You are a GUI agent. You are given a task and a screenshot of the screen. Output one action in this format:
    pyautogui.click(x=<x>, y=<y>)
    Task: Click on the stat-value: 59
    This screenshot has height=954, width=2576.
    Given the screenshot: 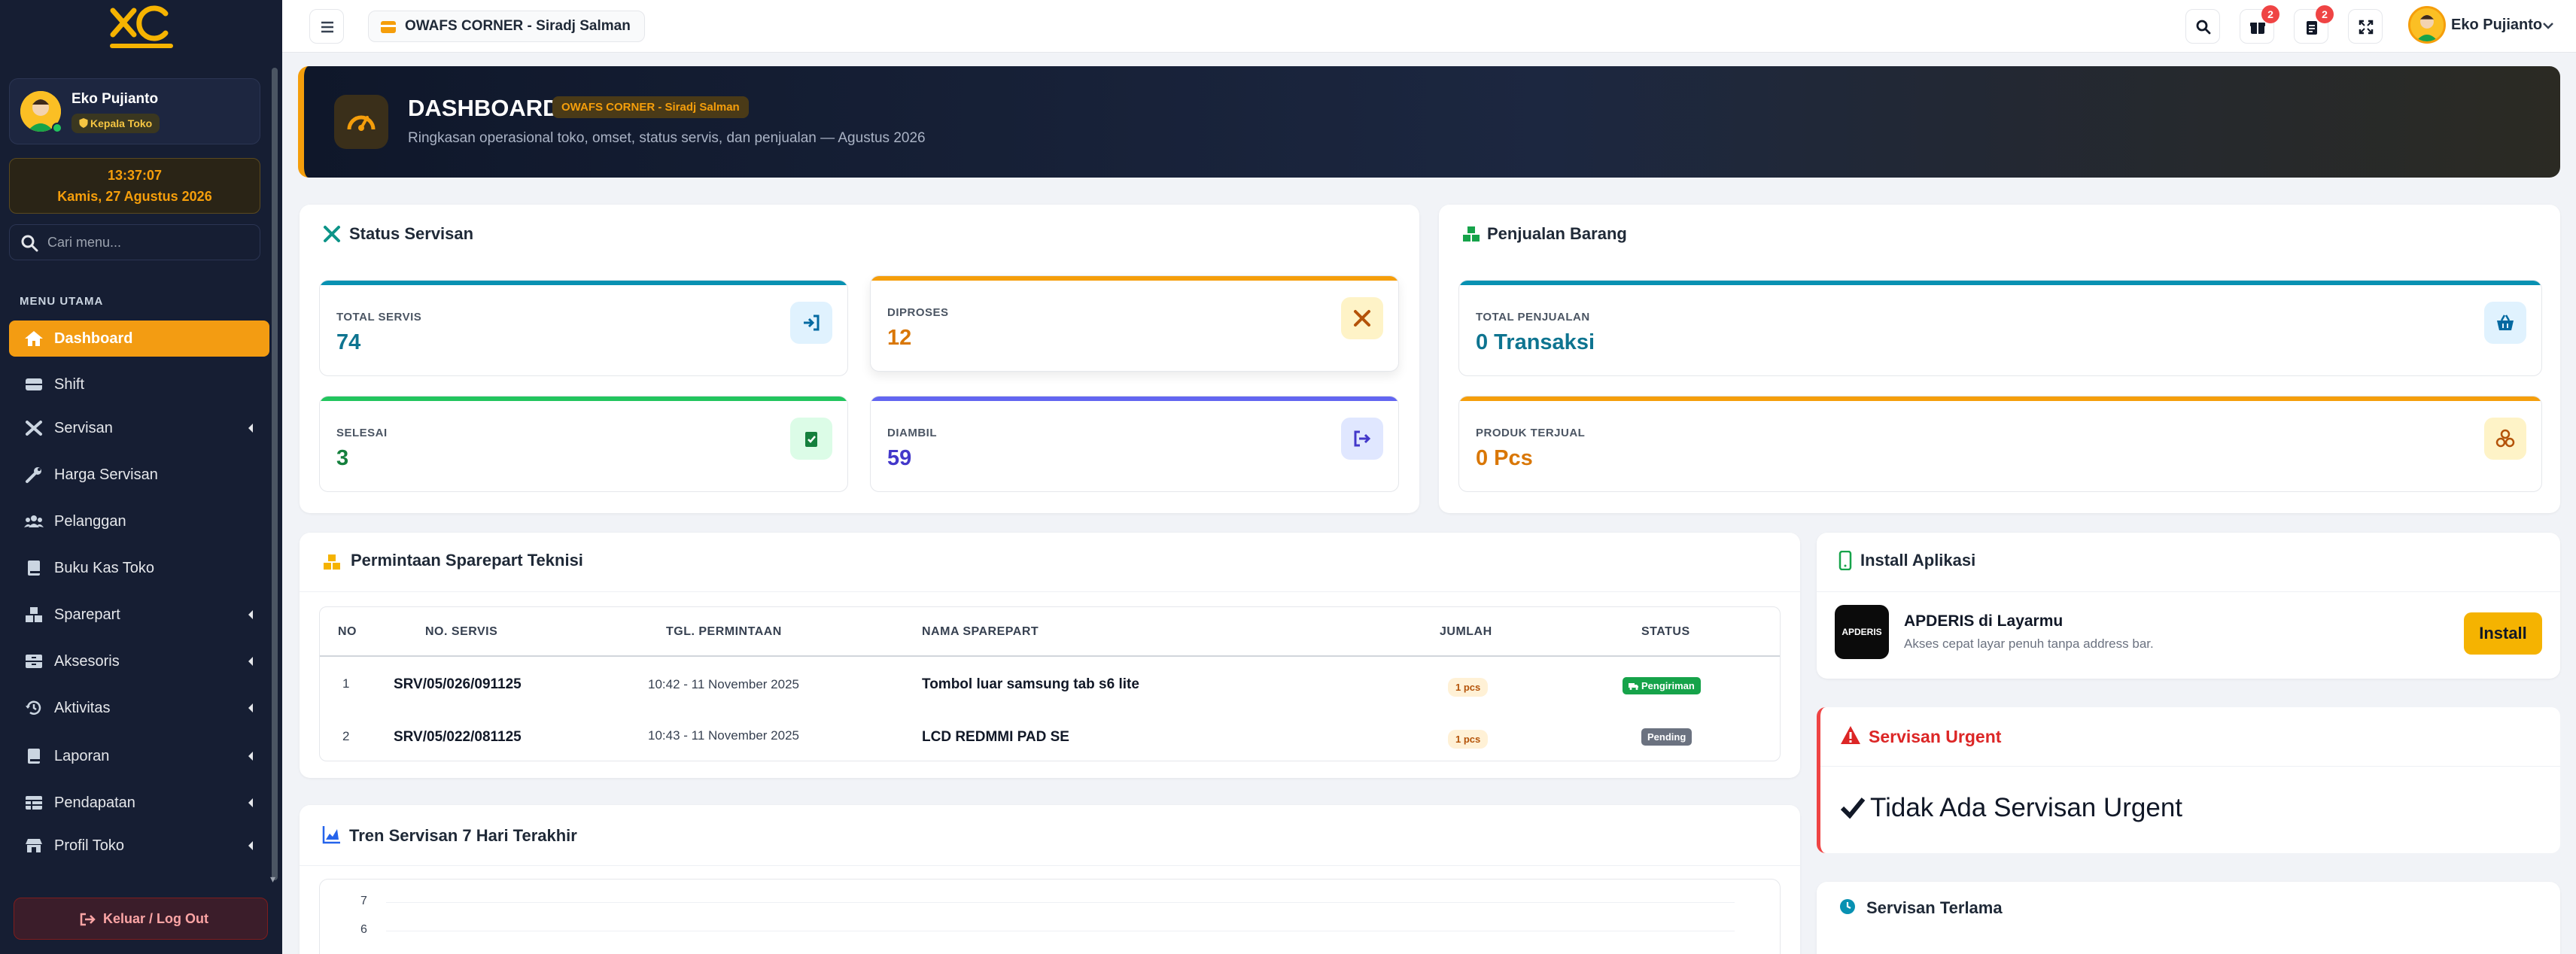 What is the action you would take?
    pyautogui.click(x=899, y=458)
    